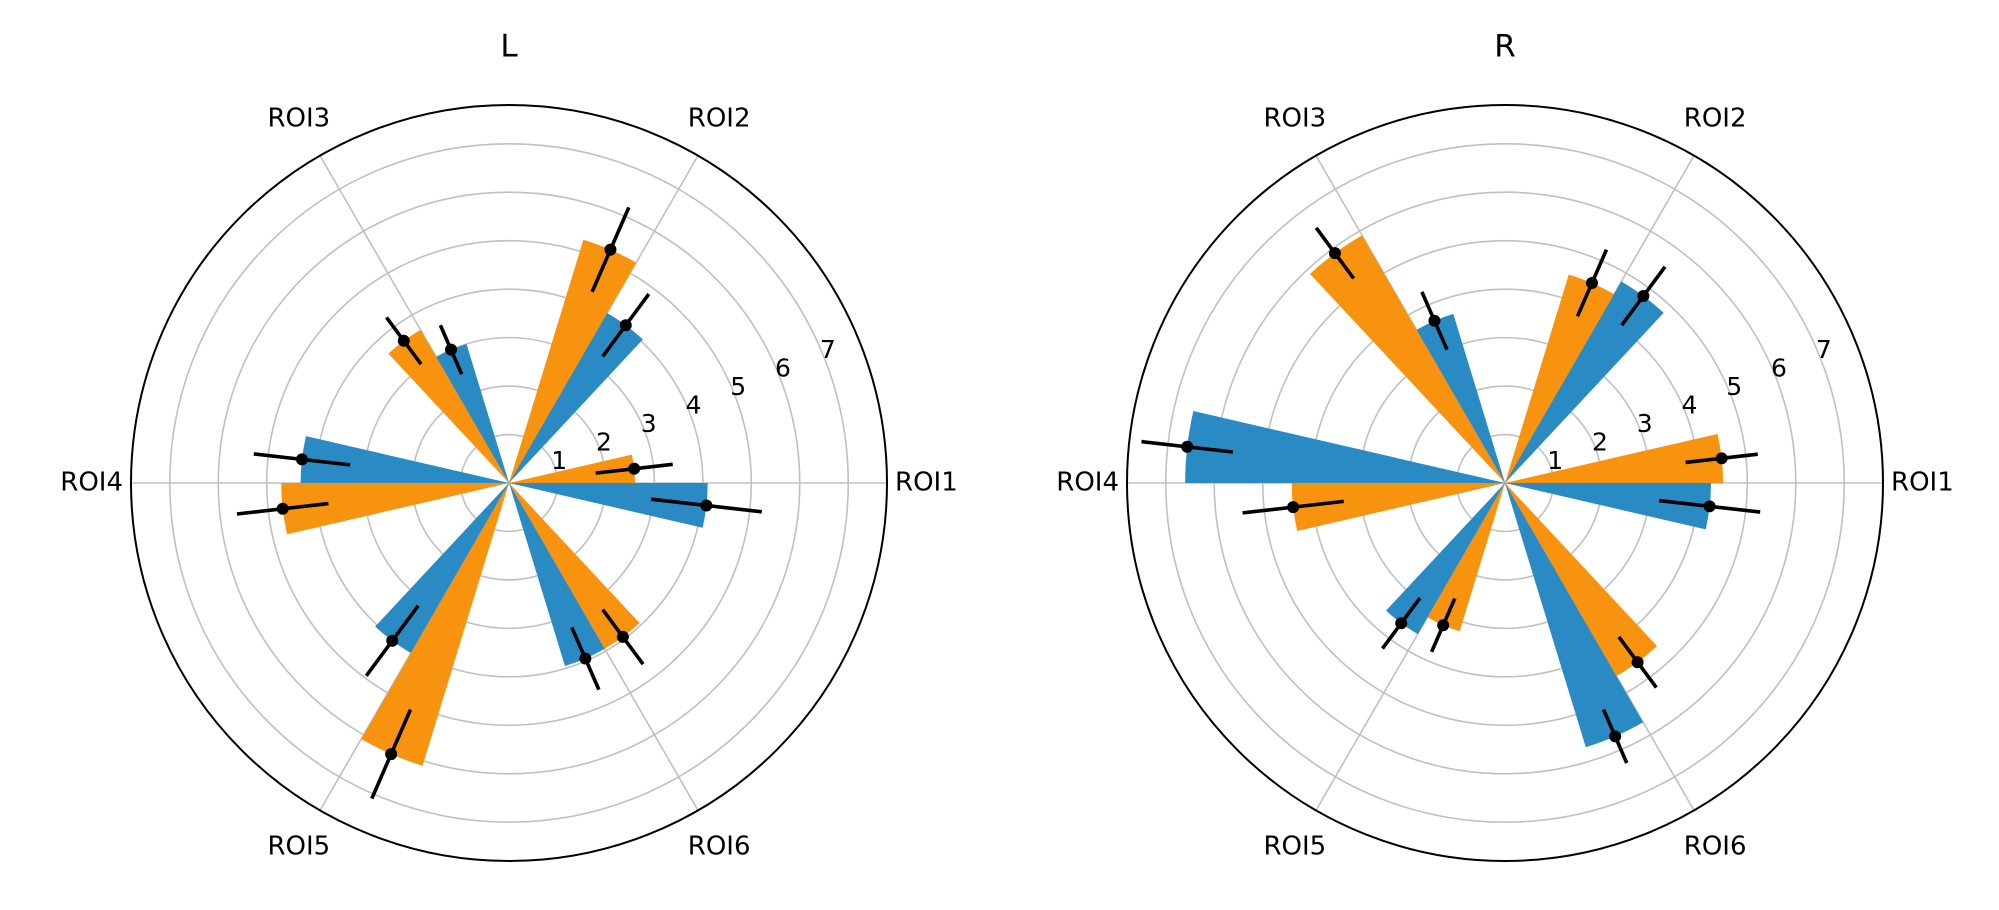 This screenshot has width=1999, height=910. What do you see at coordinates (509, 47) in the screenshot?
I see `chart-title: L` at bounding box center [509, 47].